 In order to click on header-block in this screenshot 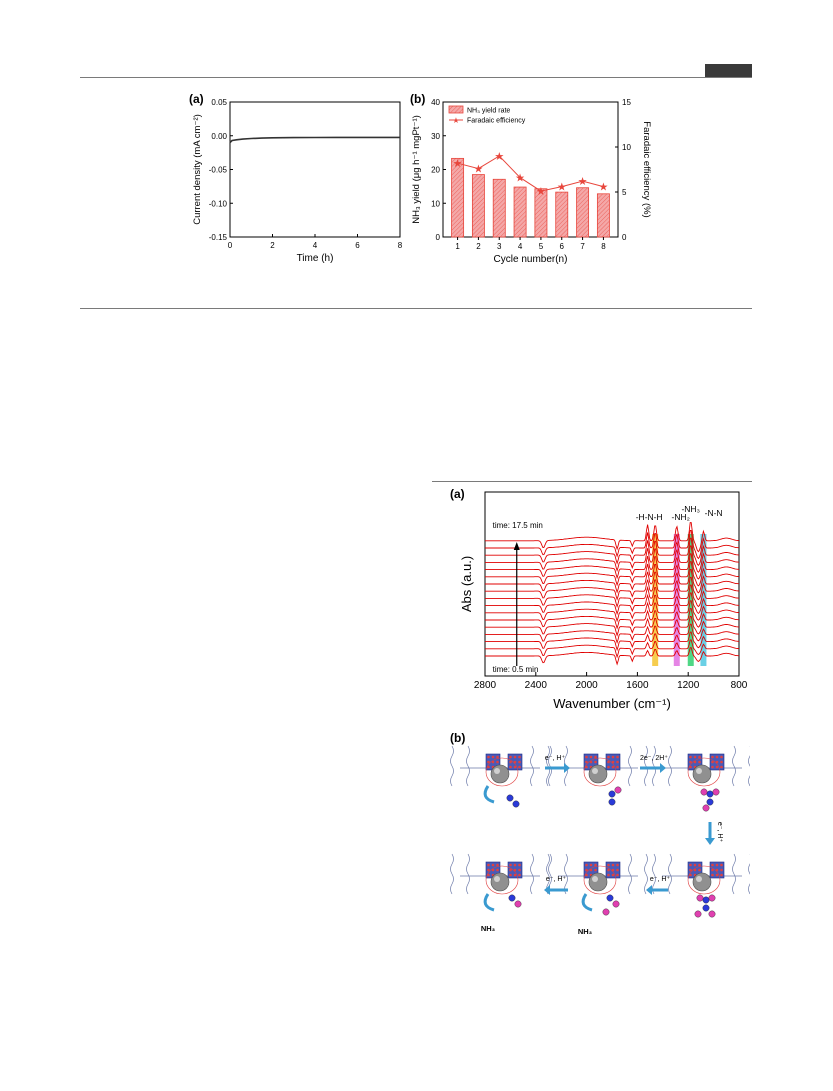, I will do `click(728, 70)`.